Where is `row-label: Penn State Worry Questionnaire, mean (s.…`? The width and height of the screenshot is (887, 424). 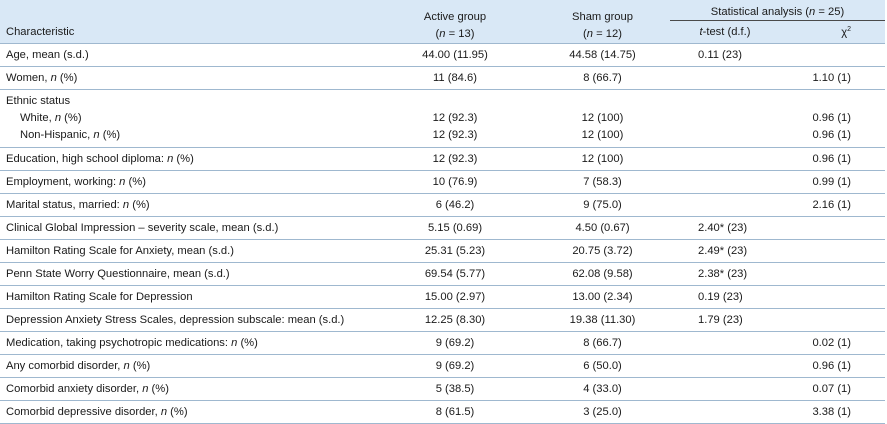 row-label: Penn State Worry Questionnaire, mean (s.… is located at coordinates (187, 274).